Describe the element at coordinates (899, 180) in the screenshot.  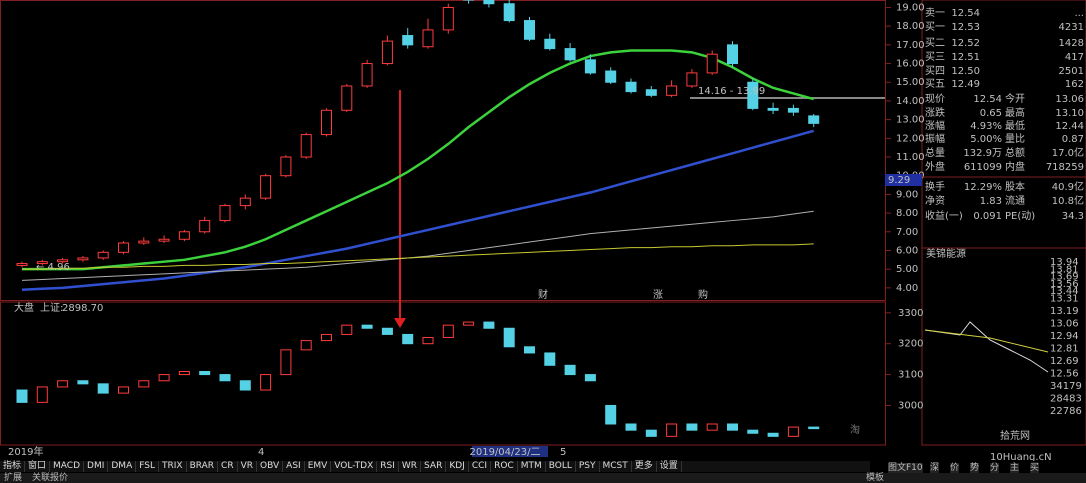
I see `crosshair-label: 9.29` at that location.